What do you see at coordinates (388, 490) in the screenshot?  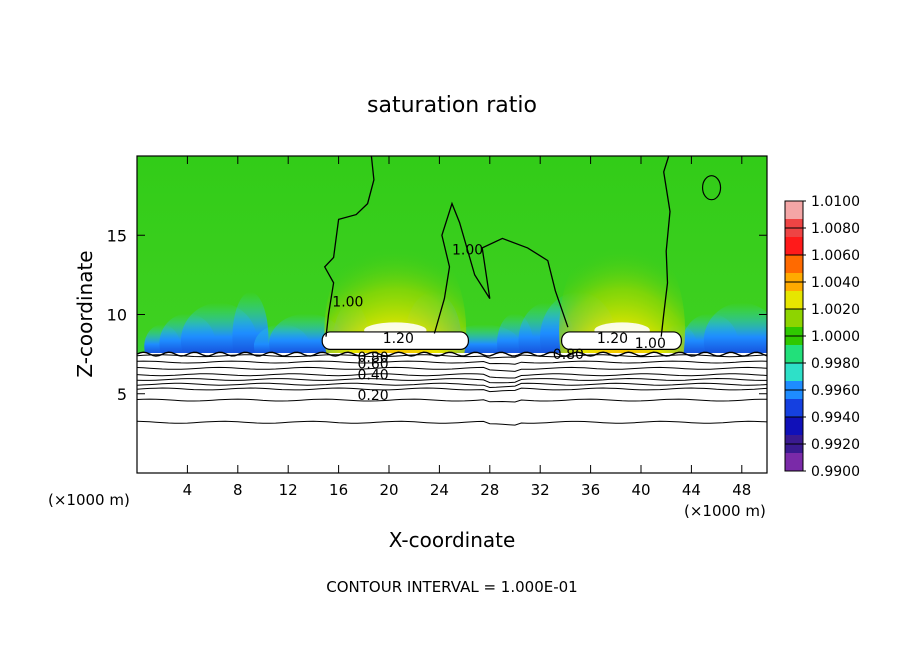 I see `x-tick-label: 20` at bounding box center [388, 490].